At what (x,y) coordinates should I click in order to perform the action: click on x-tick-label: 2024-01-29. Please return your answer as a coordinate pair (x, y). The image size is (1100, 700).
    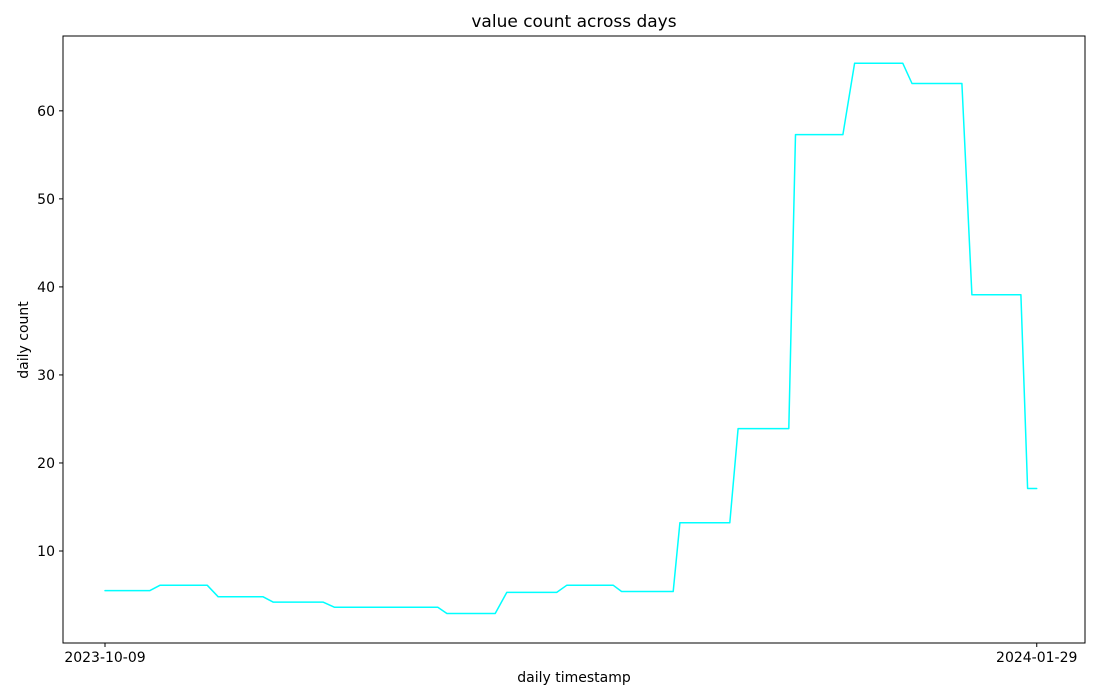
    Looking at the image, I should click on (1036, 658).